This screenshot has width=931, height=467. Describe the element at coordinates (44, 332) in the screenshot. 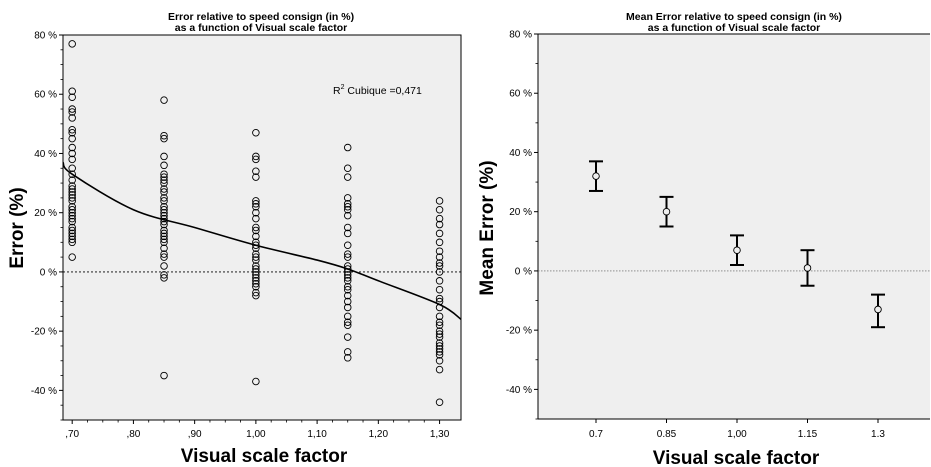

I see `chart1-y-tick-label: -20 %` at that location.